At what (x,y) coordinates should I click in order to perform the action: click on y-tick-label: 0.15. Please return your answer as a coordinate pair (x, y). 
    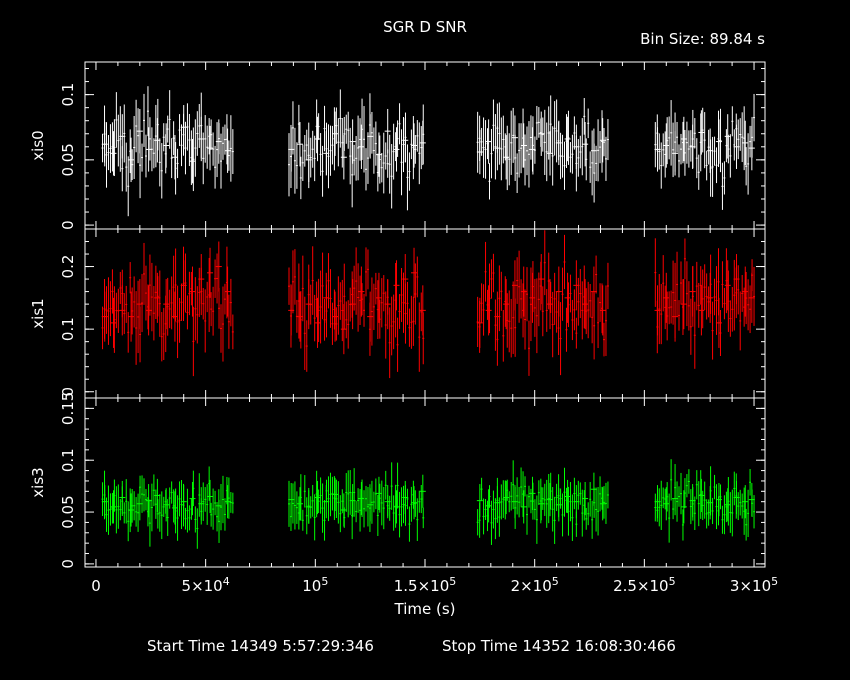
    Looking at the image, I should click on (68, 408).